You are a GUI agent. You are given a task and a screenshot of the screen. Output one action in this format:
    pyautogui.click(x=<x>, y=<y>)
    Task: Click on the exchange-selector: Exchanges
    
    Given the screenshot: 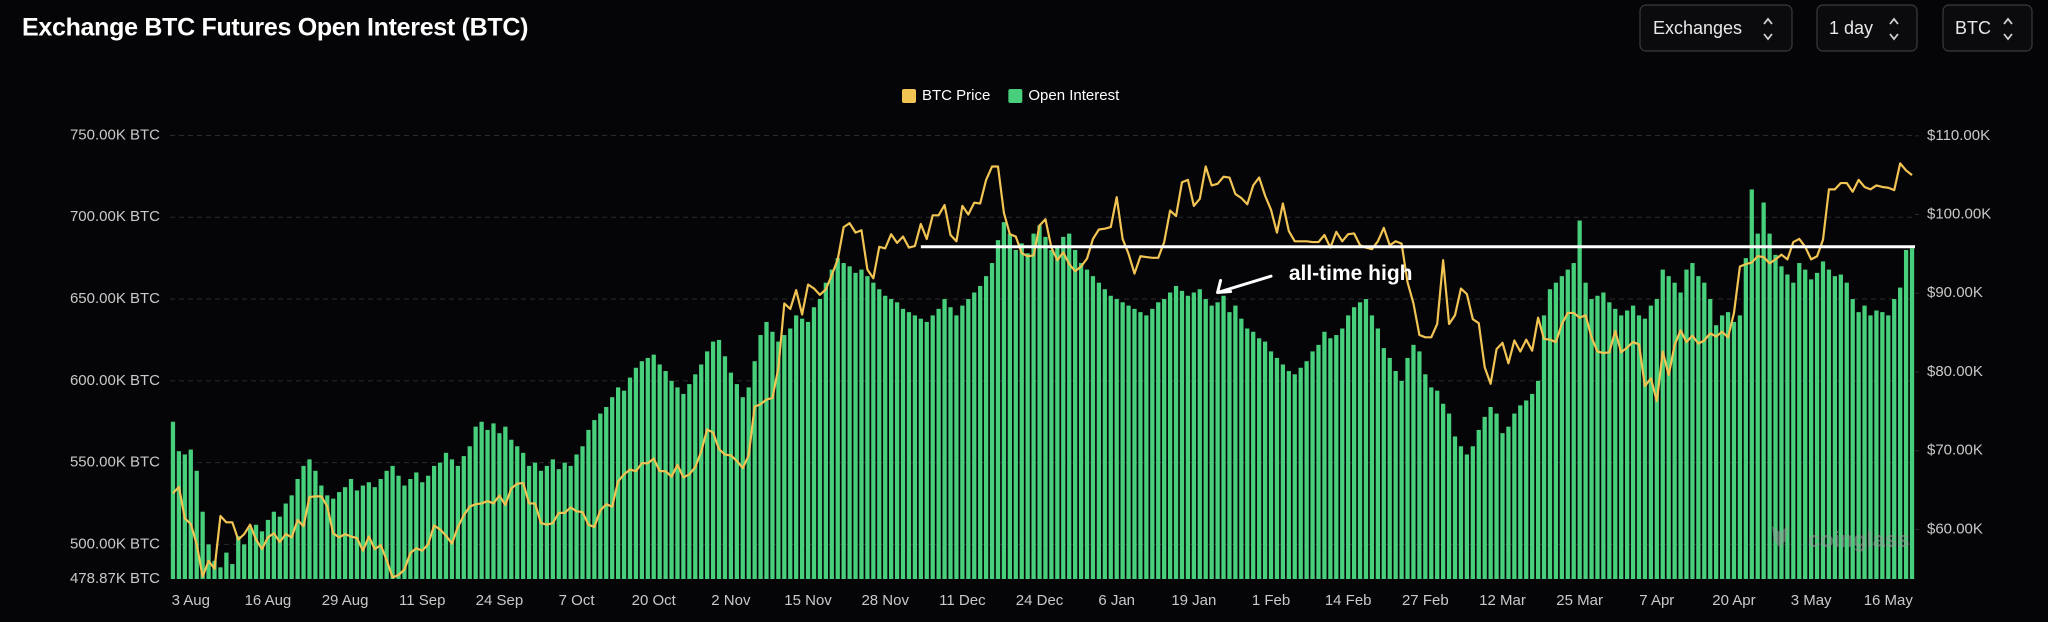 What is the action you would take?
    pyautogui.click(x=1716, y=28)
    